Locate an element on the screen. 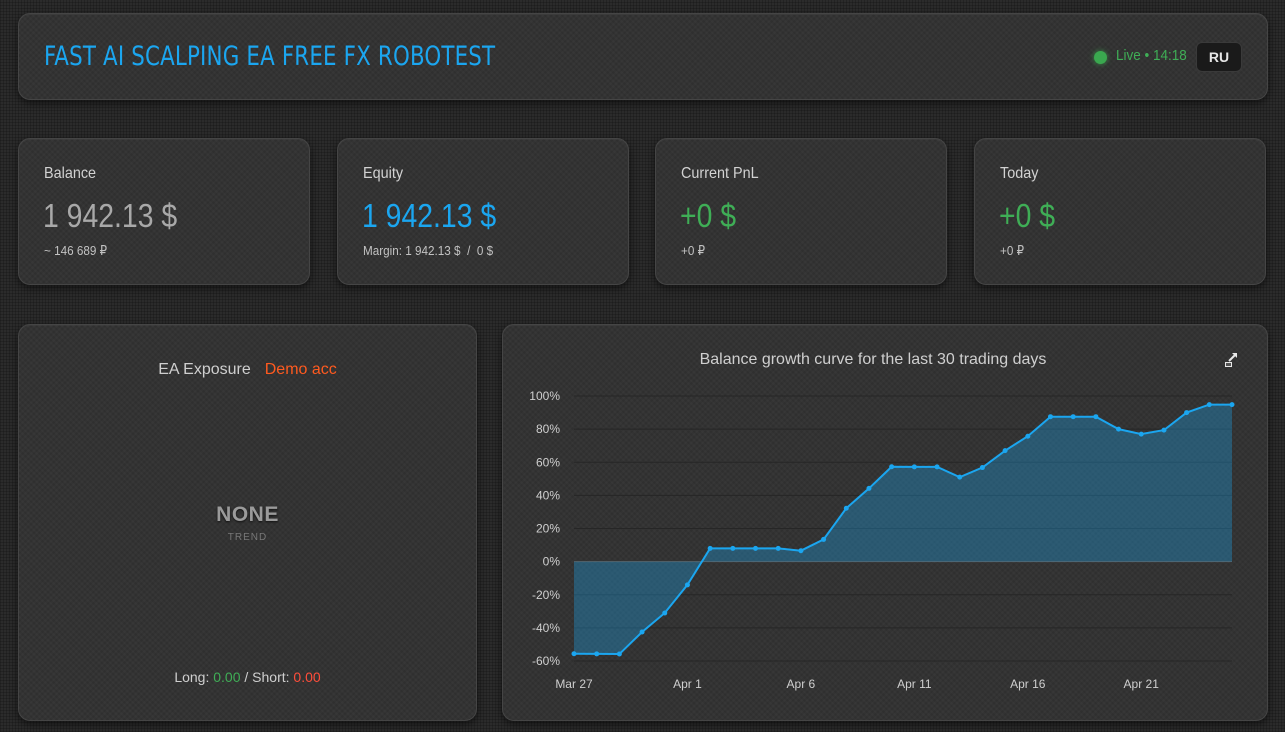 Image resolution: width=1285 pixels, height=732 pixels. x-tick-label: Apr 1 is located at coordinates (687, 684).